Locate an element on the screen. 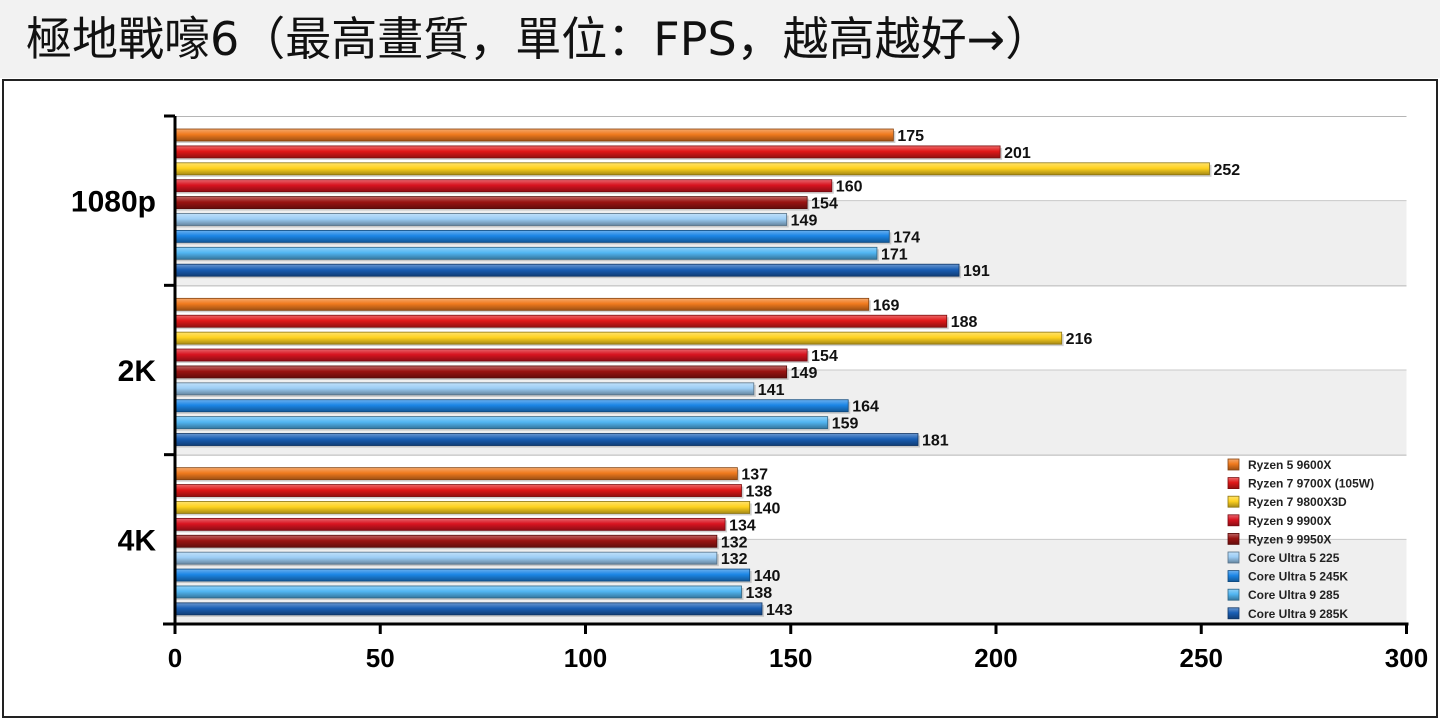  legend-label: Core Ultra 5 225 is located at coordinates (1294, 558).